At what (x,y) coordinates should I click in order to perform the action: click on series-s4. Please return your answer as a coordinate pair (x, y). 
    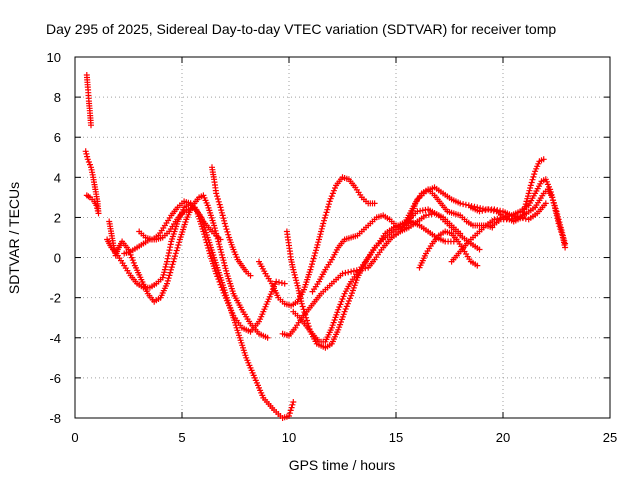
    Looking at the image, I should click on (196, 267).